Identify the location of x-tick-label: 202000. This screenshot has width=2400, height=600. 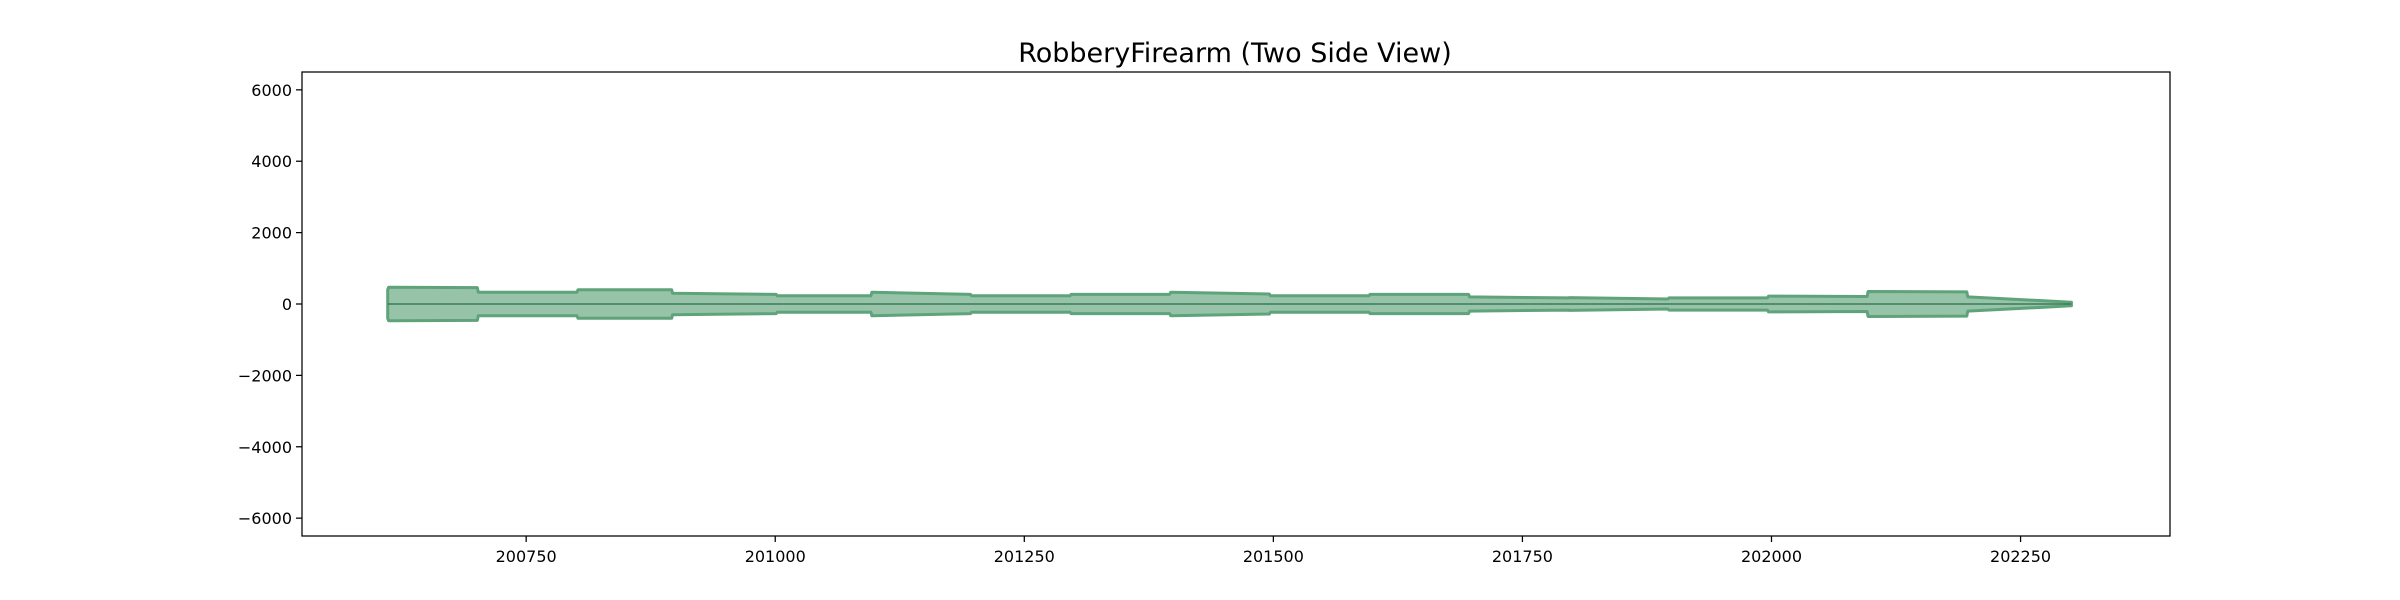
(1771, 556).